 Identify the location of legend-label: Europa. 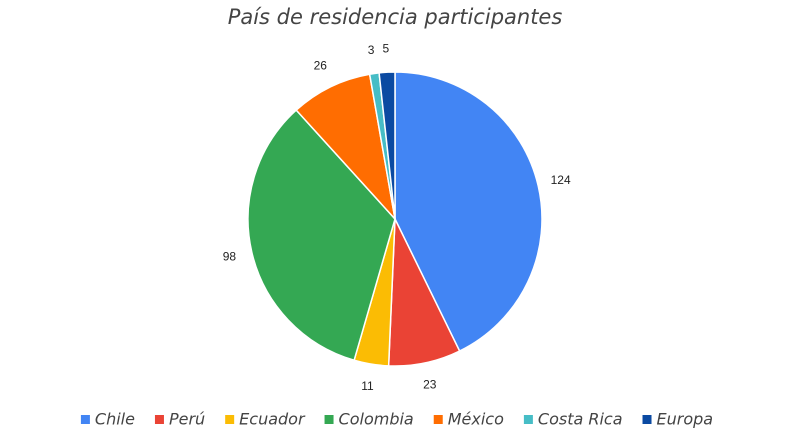
(685, 419).